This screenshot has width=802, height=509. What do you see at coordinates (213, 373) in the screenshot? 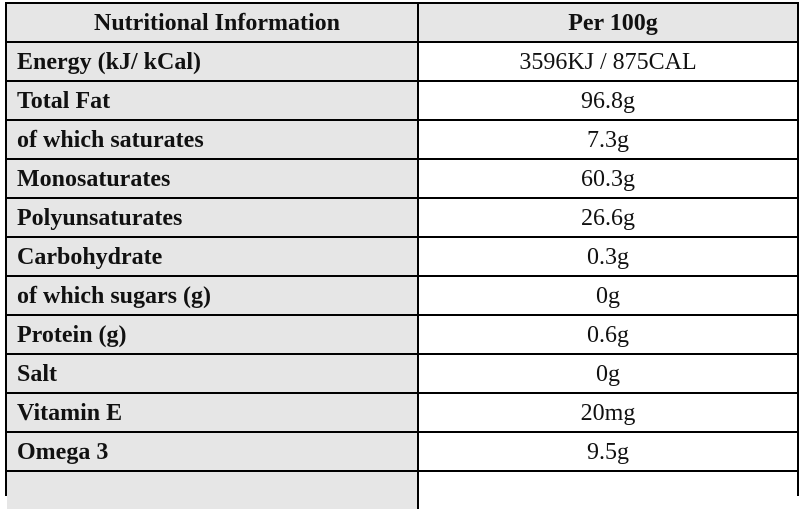
I see `row-label-salt: Salt` at bounding box center [213, 373].